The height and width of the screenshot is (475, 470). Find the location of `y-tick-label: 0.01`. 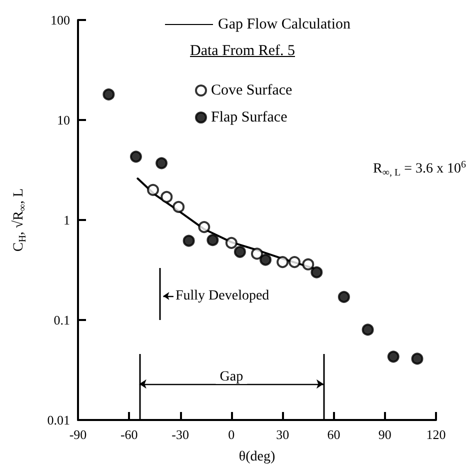

y-tick-label: 0.01 is located at coordinates (58, 420).